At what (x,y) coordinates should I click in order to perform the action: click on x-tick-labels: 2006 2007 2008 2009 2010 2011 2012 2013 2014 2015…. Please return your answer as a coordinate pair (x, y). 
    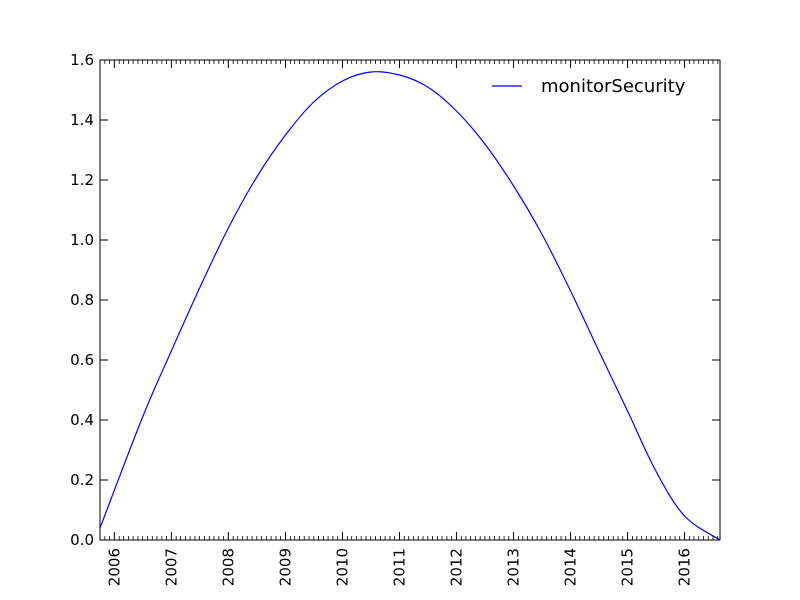
    Looking at the image, I should click on (399, 567).